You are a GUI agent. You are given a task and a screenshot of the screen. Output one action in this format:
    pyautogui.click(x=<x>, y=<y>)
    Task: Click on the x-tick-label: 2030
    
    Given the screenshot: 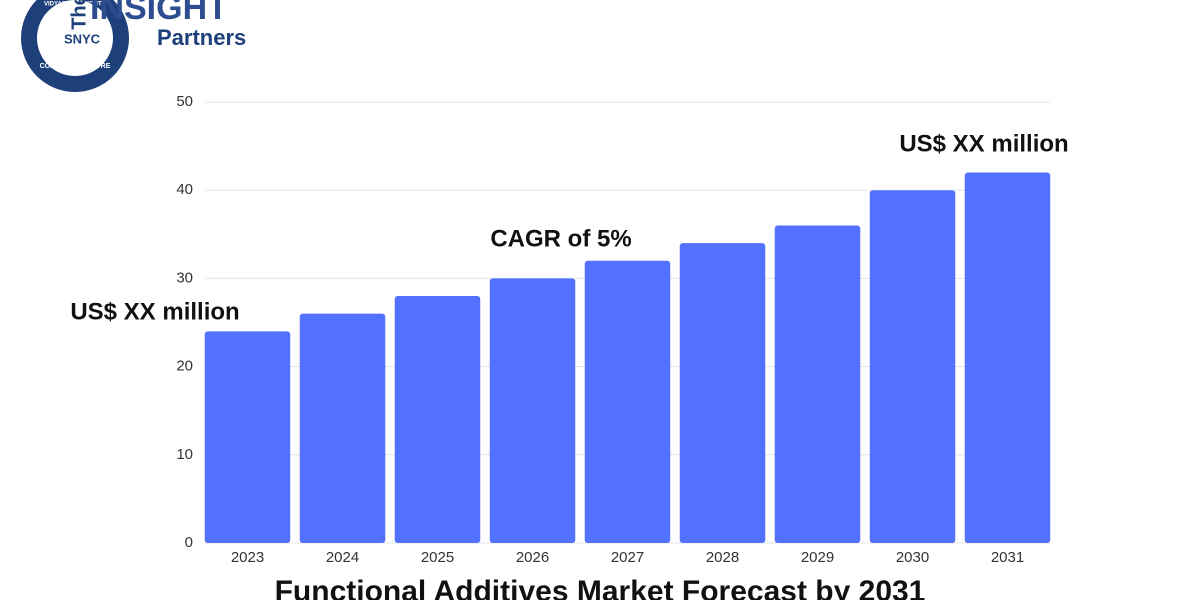 What is the action you would take?
    pyautogui.click(x=912, y=557)
    